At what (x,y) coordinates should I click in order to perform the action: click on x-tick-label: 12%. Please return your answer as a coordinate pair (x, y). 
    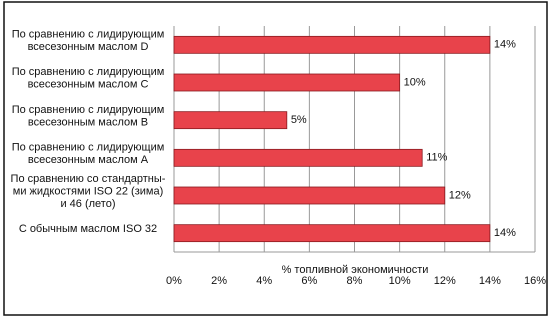
    Looking at the image, I should click on (445, 281).